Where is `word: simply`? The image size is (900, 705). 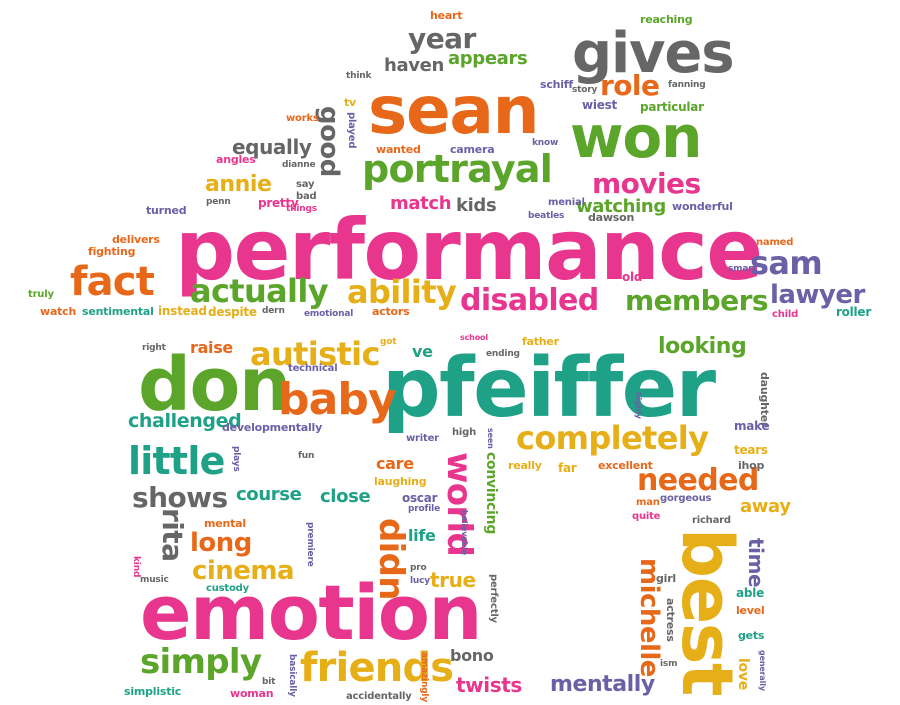 word: simply is located at coordinates (201, 662).